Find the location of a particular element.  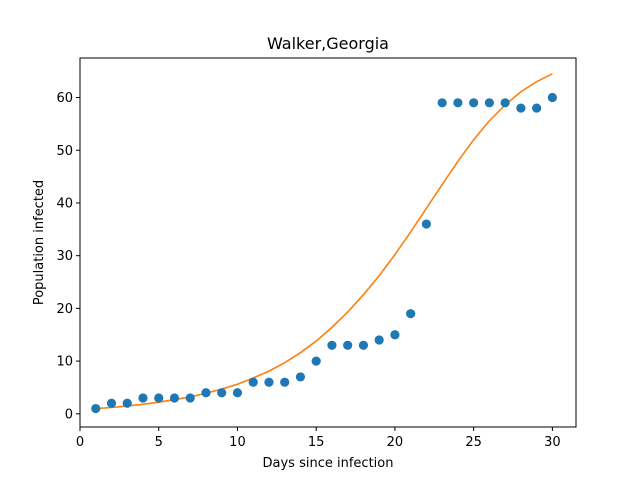

y-tick-label: 50 is located at coordinates (64, 151).